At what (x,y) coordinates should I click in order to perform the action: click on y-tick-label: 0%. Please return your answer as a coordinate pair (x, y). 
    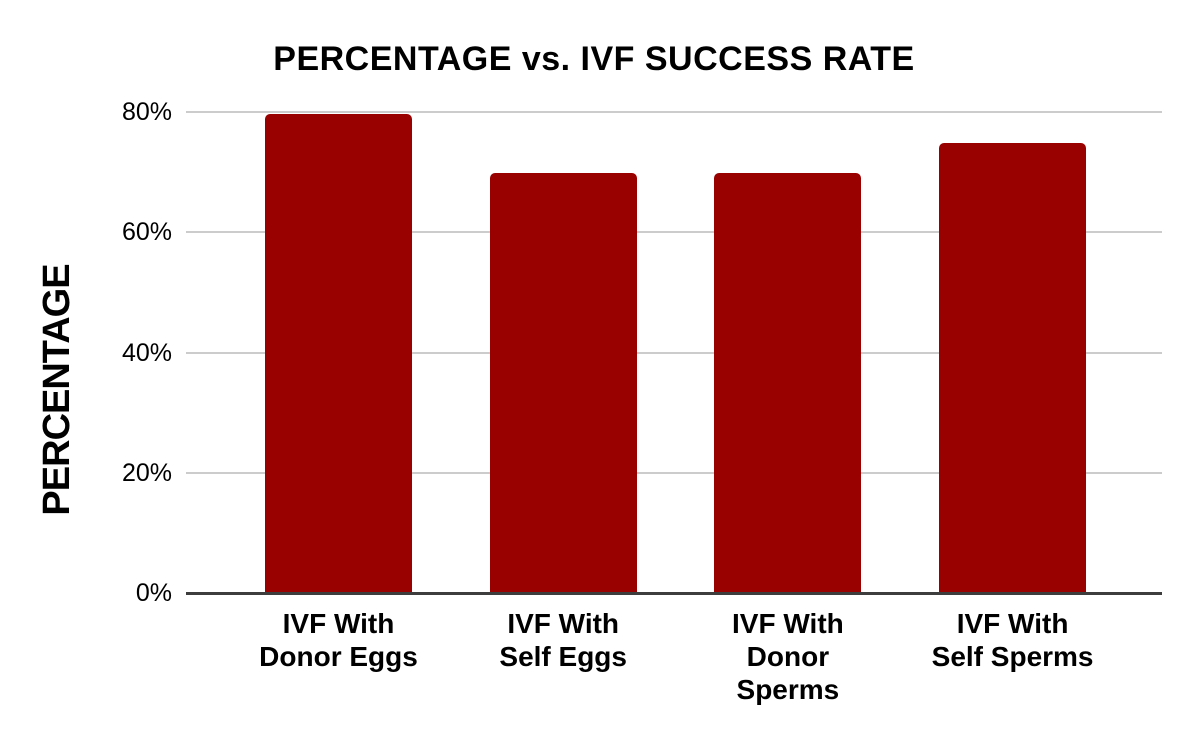
    Looking at the image, I should click on (153, 593).